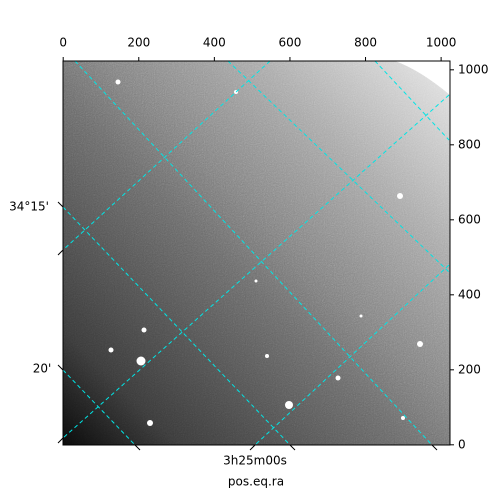 The image size is (500, 504). Describe the element at coordinates (214, 43) in the screenshot. I see `x-tick-label: 400` at that location.